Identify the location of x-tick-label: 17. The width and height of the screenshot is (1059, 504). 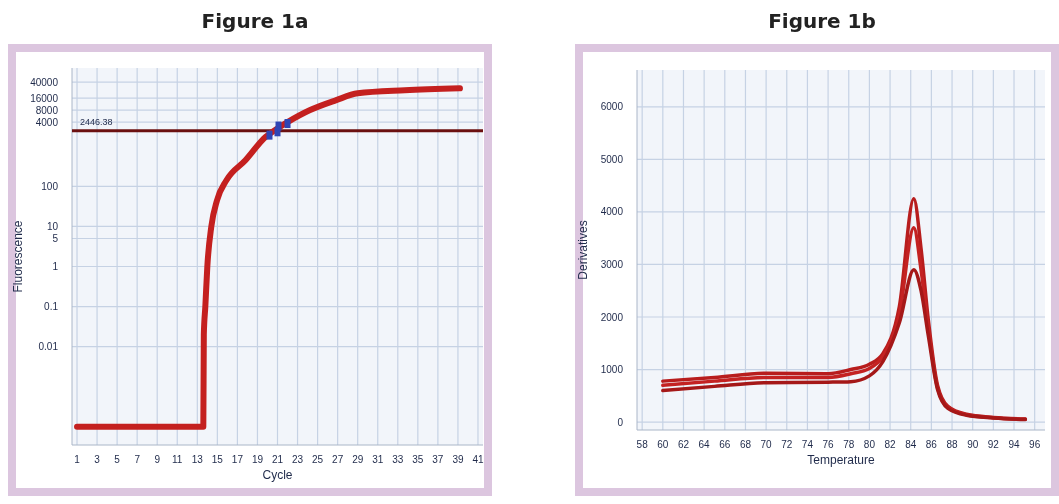
(237, 459).